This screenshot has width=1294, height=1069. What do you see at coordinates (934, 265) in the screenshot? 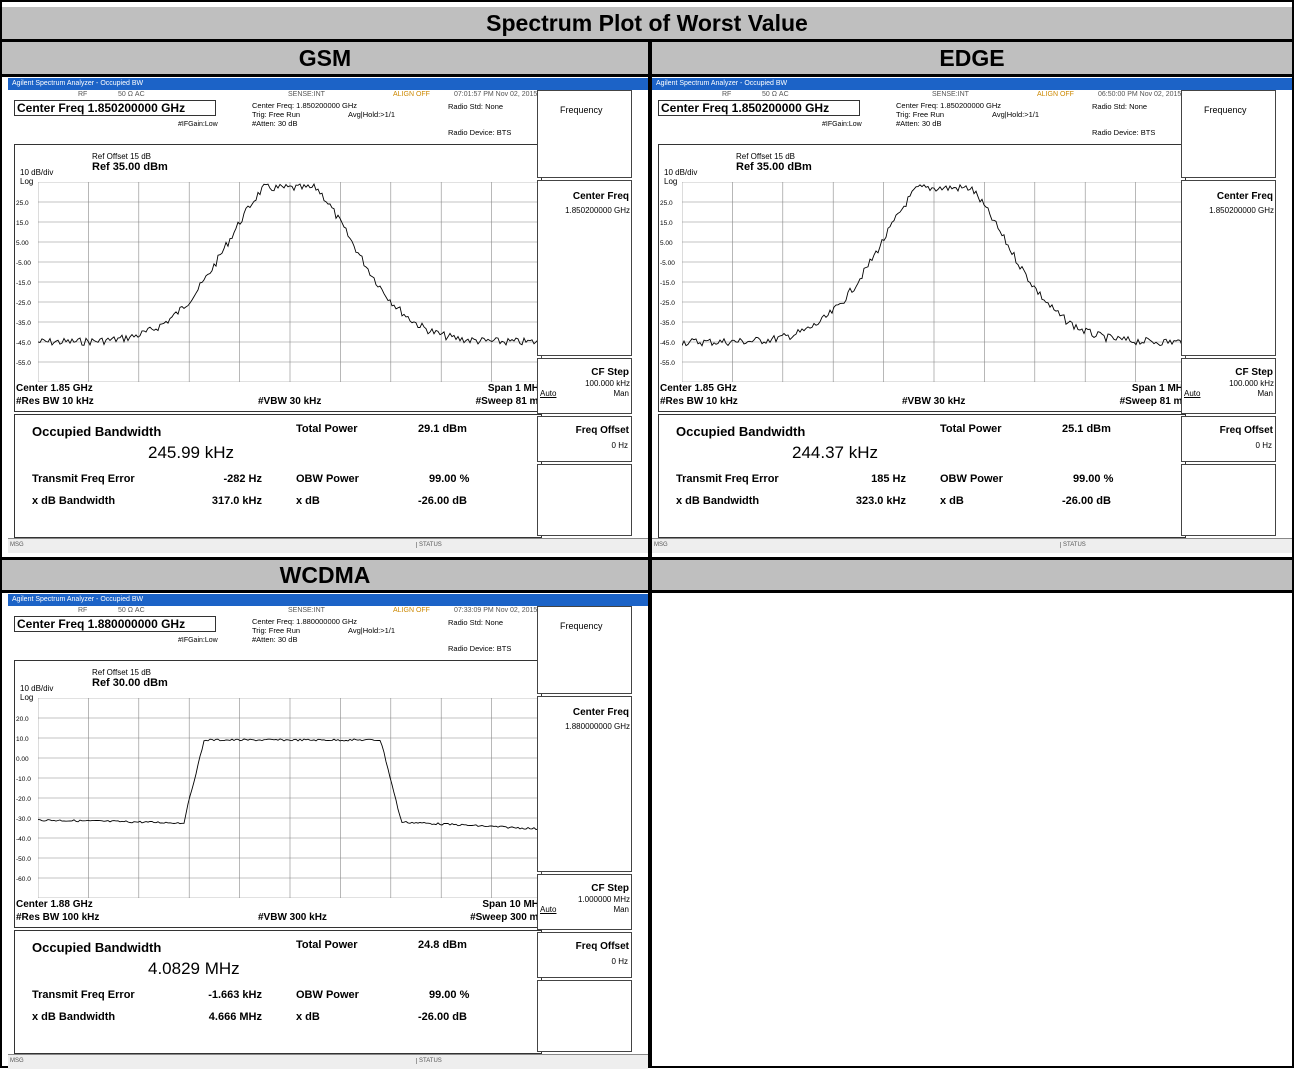
I see `spectrum-trace` at bounding box center [934, 265].